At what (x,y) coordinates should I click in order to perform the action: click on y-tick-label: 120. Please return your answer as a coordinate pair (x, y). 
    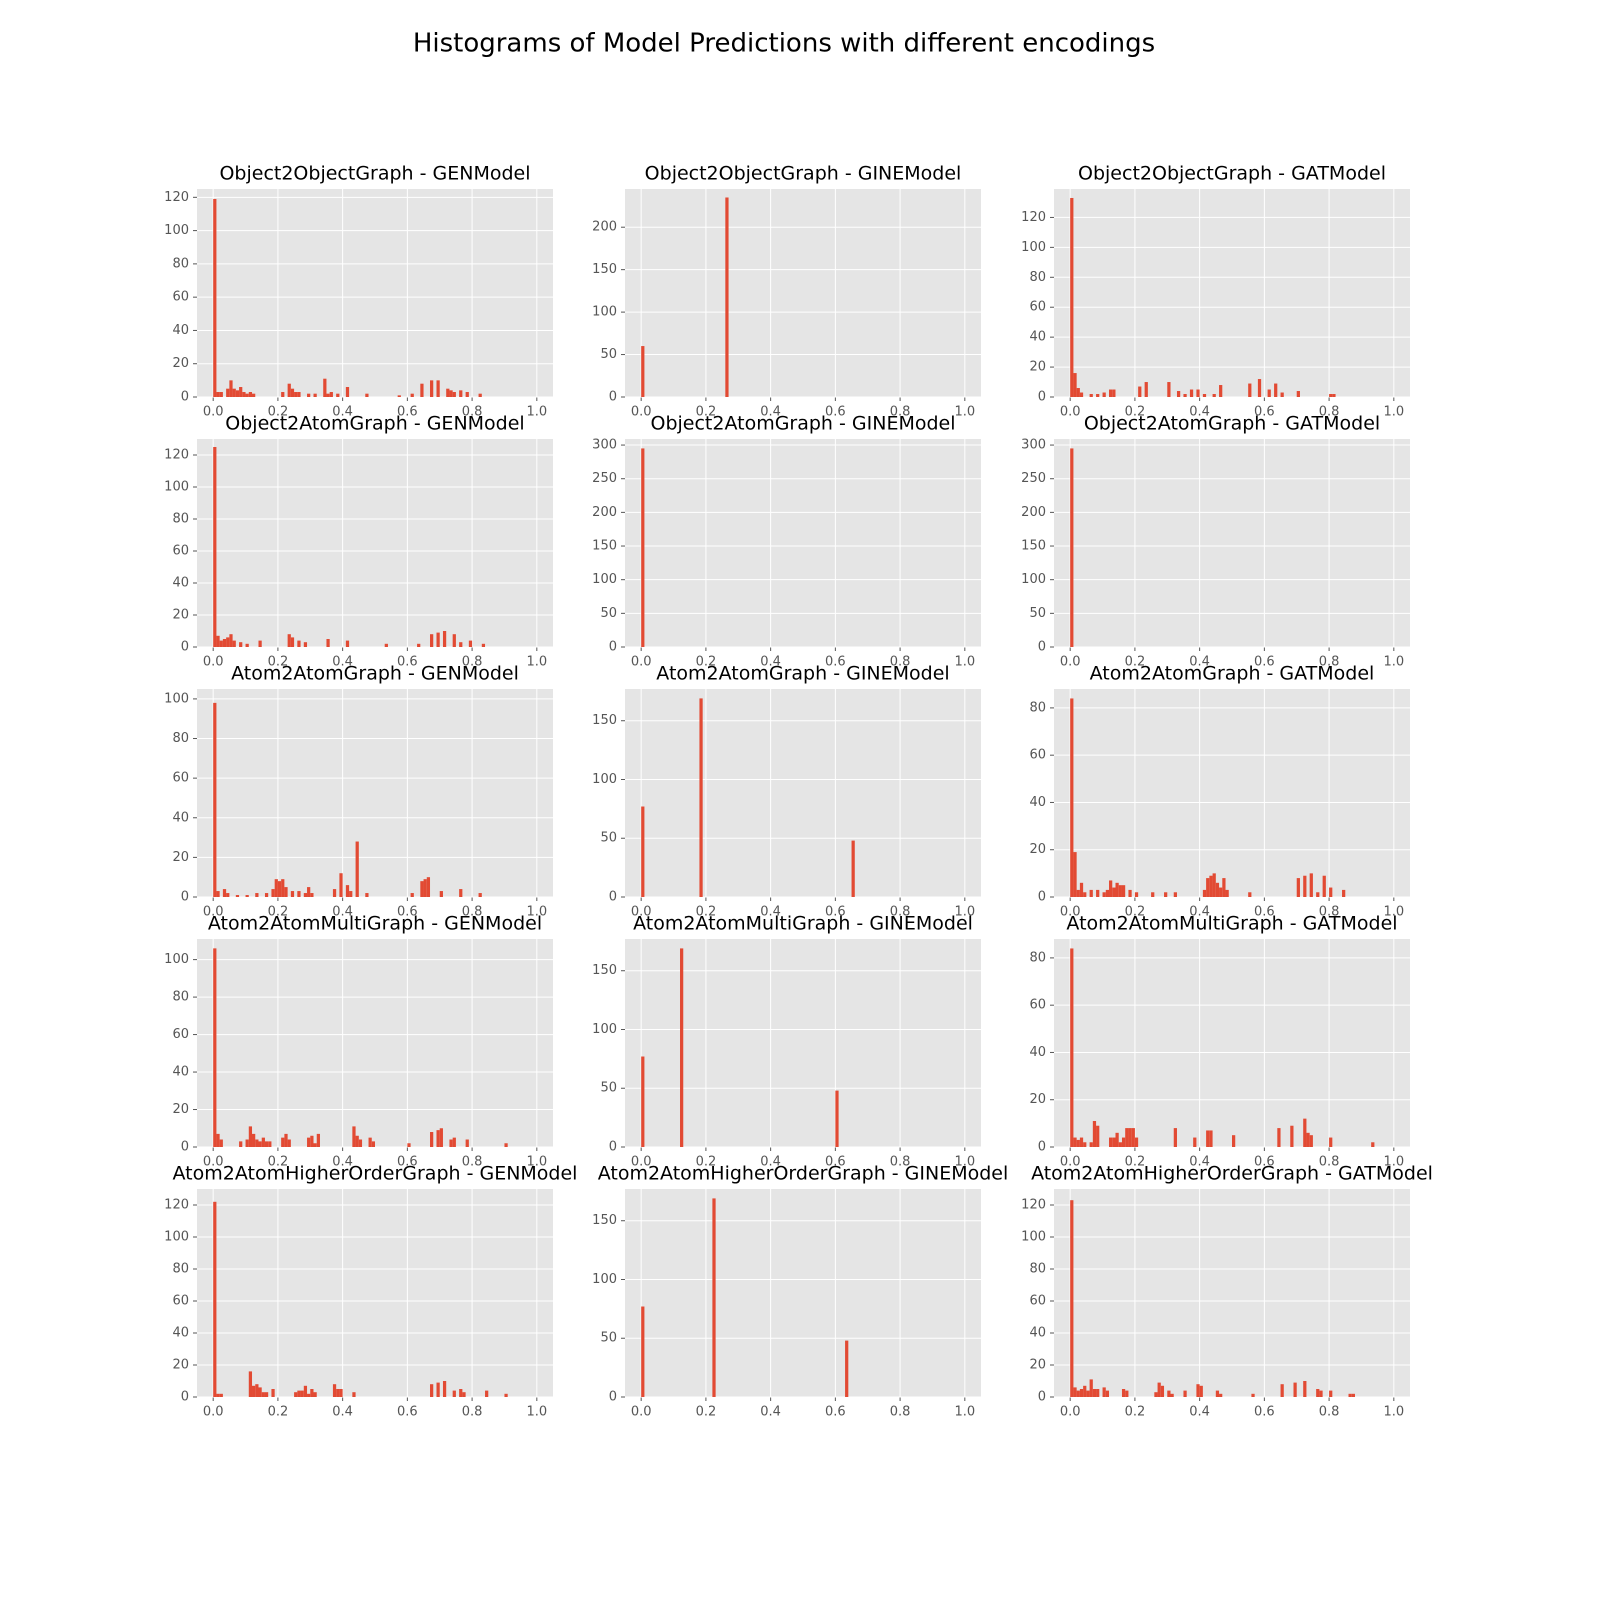
    Looking at the image, I should click on (176, 455).